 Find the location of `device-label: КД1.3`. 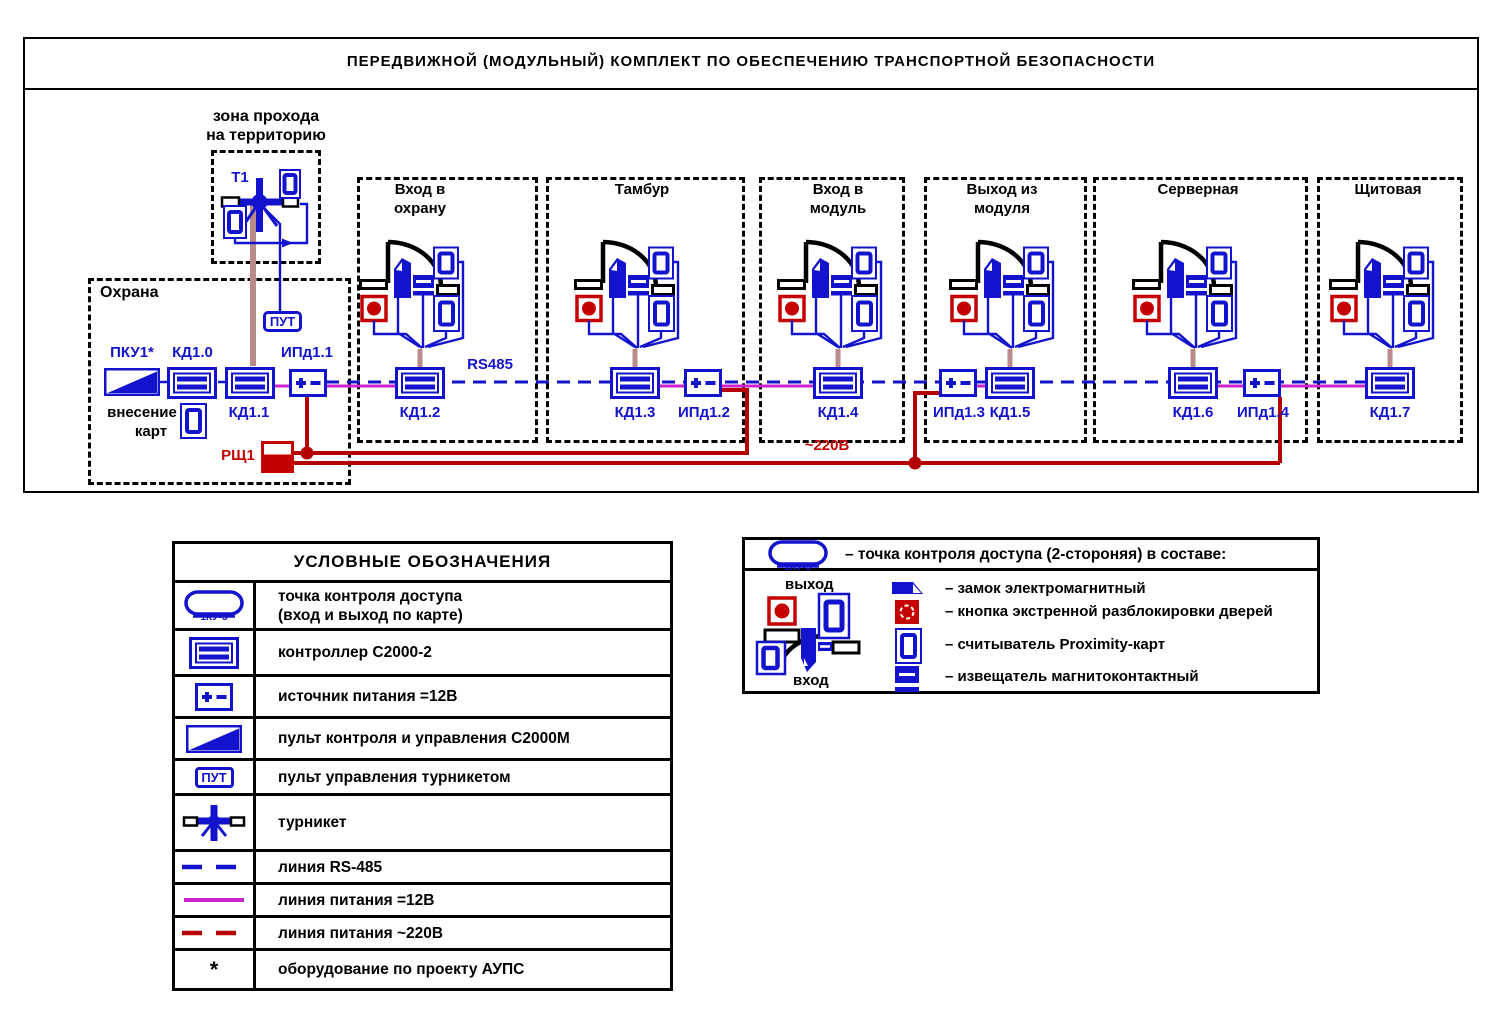

device-label: КД1.3 is located at coordinates (635, 412).